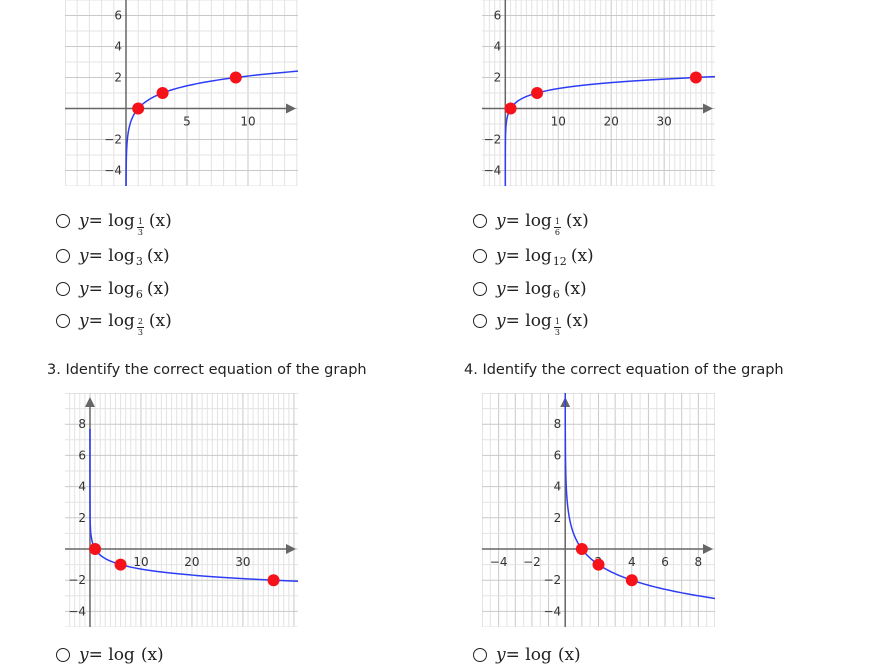  I want to click on x-tick-label: 5, so click(187, 122).